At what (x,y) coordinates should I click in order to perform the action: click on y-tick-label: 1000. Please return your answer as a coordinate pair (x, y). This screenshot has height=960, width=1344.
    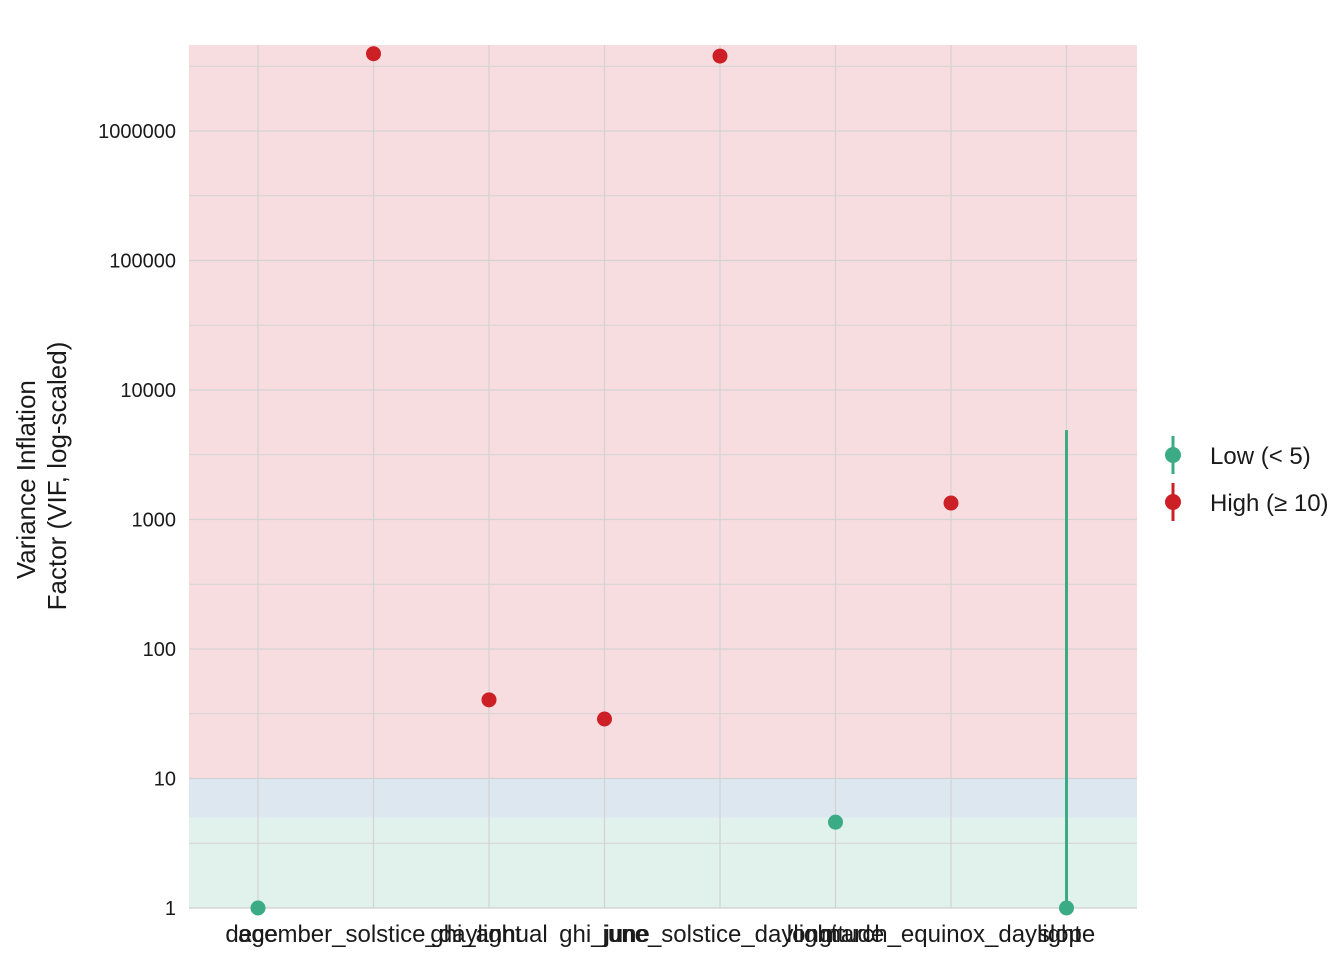
    Looking at the image, I should click on (154, 521).